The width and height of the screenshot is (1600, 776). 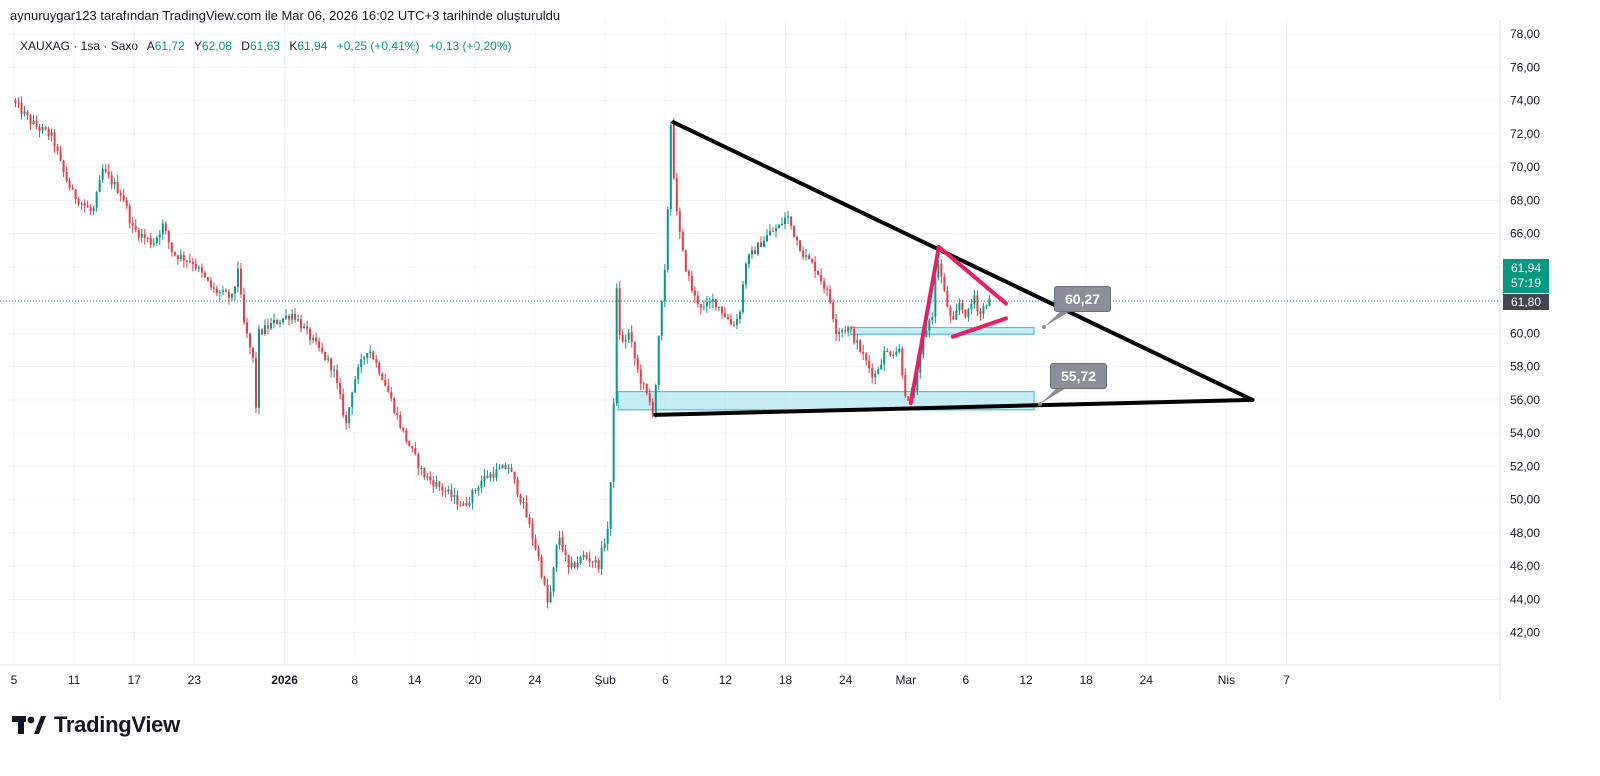 I want to click on time-tick-label: 8, so click(x=354, y=680).